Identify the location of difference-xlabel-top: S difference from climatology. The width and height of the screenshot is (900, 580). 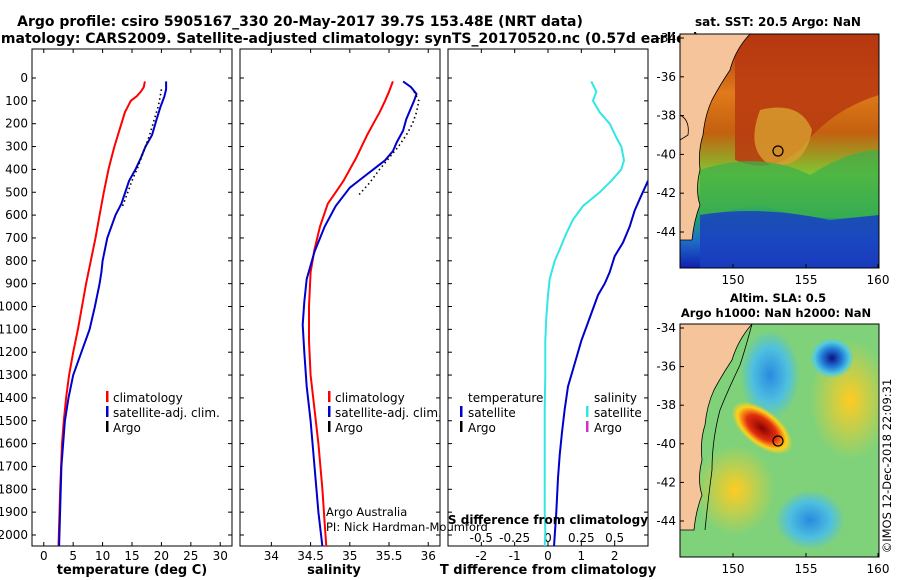
(548, 520).